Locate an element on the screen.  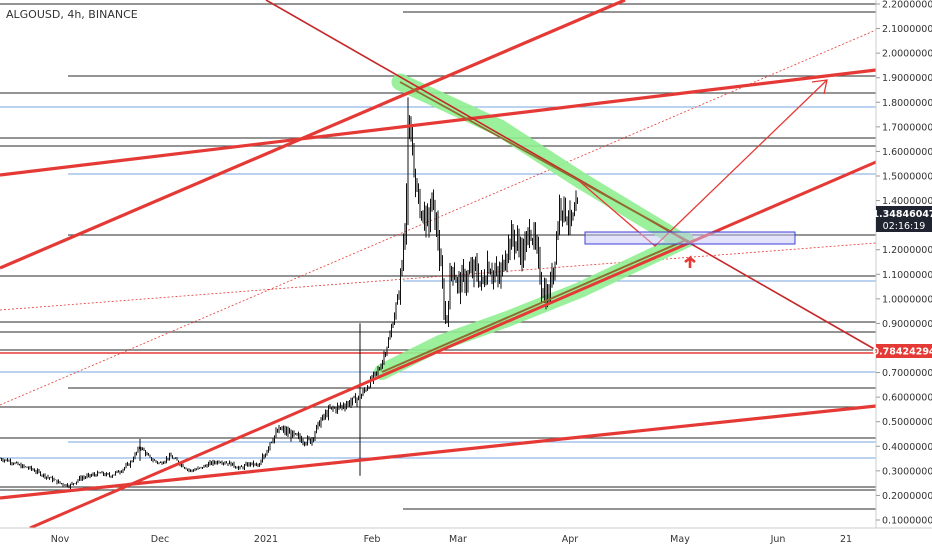
x-tick-label: 21 is located at coordinates (846, 539).